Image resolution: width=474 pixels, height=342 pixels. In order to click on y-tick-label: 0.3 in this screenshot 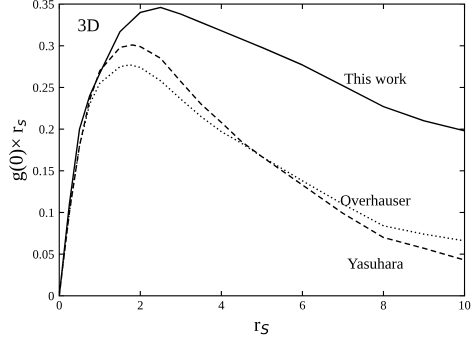, I will do `click(46, 46)`.